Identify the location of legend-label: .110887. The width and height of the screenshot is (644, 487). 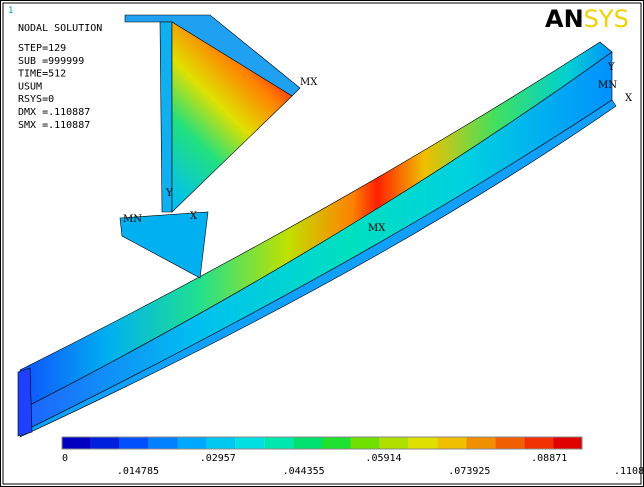
(629, 471).